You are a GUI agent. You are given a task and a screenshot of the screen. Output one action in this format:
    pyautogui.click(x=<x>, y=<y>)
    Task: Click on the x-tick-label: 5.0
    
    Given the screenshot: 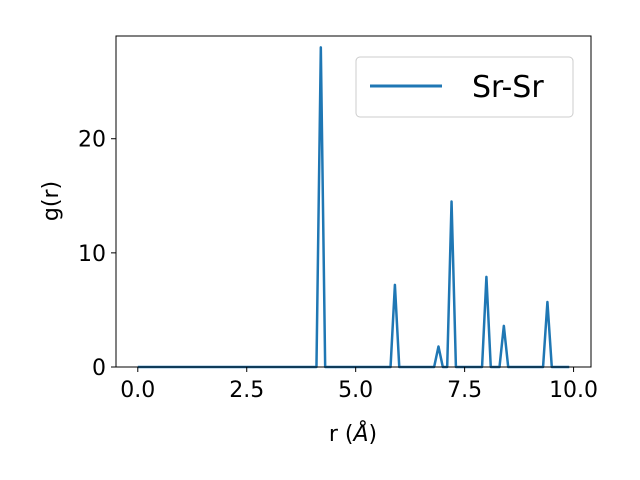 What is the action you would take?
    pyautogui.click(x=355, y=390)
    